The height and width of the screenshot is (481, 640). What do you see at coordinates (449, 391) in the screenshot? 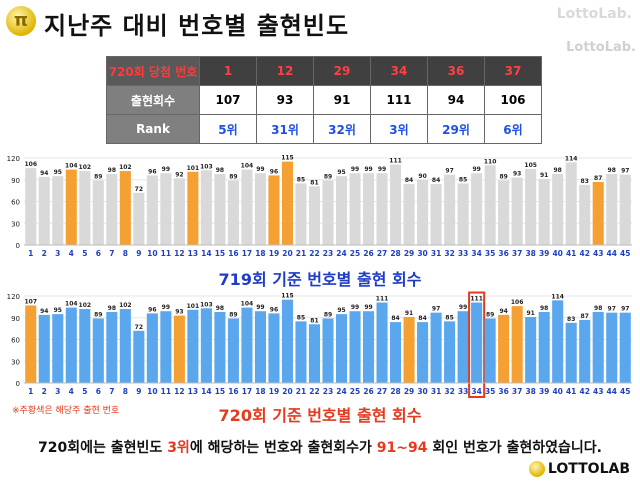
I see `x-tick-label-32: 32` at bounding box center [449, 391].